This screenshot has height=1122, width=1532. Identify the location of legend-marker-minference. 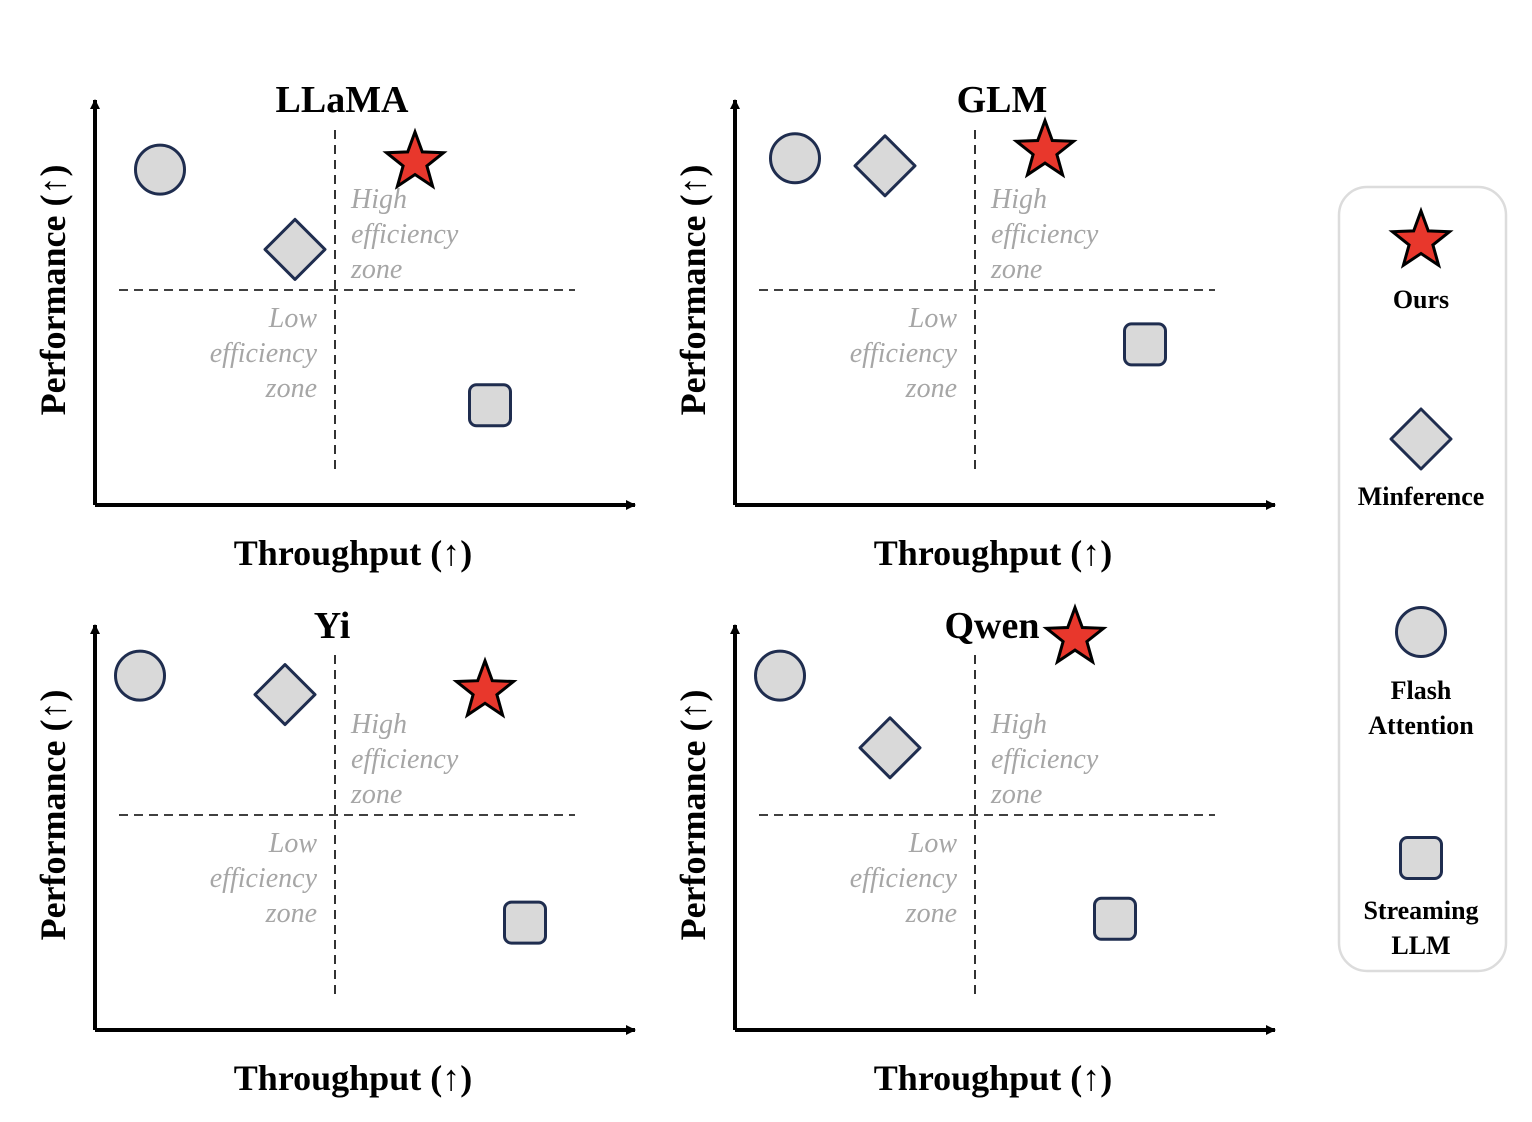
(1421, 439).